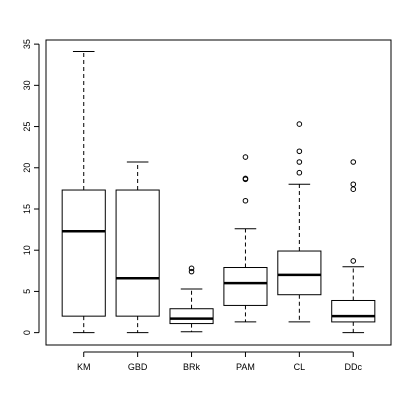 The image size is (404, 404). I want to click on y-tick-label: 5, so click(27, 291).